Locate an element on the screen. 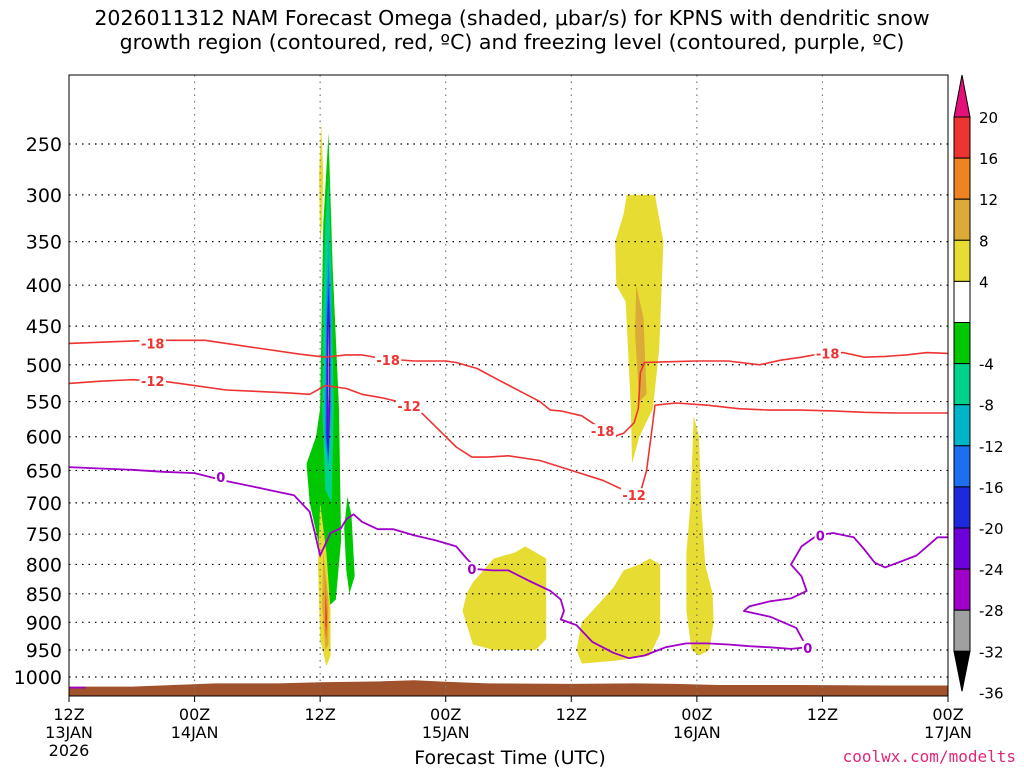 The height and width of the screenshot is (768, 1024). contour-label-freezing-level-0-0: 0 is located at coordinates (220, 478).